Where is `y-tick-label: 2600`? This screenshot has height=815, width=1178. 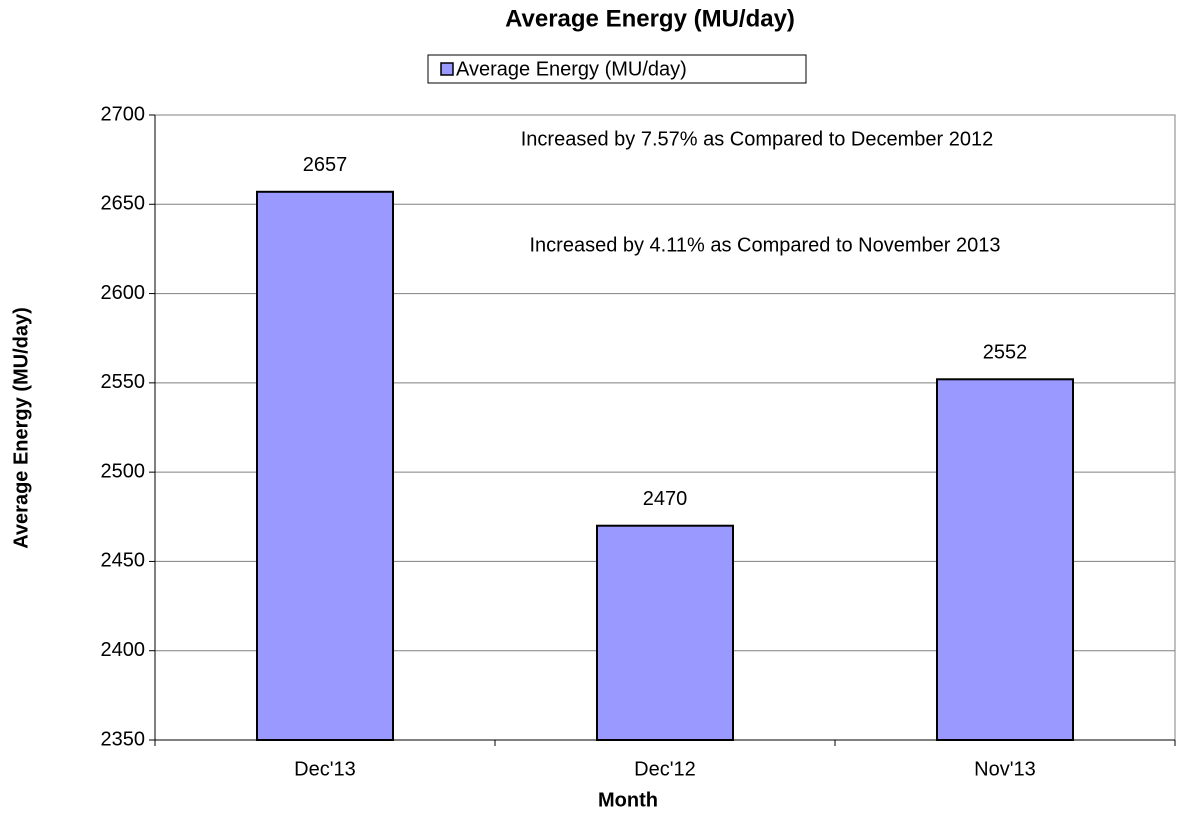
y-tick-label: 2600 is located at coordinates (123, 293).